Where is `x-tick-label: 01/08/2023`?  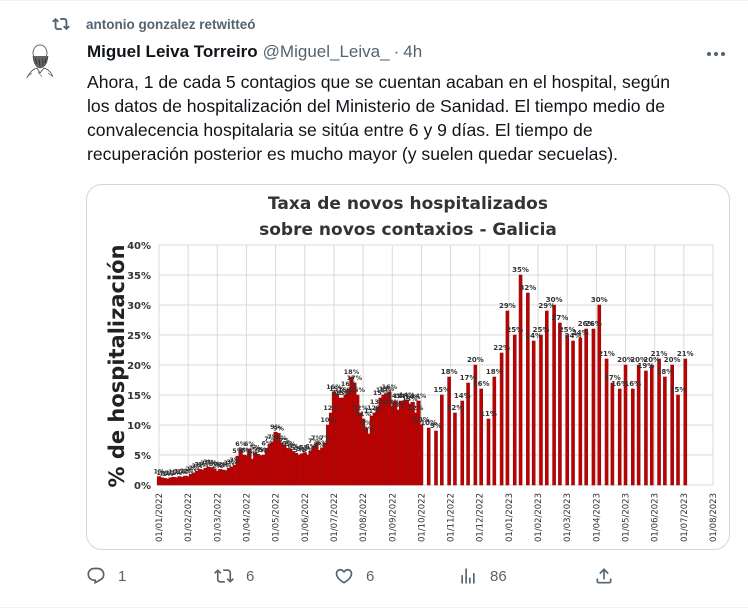
x-tick-label: 01/08/2023 is located at coordinates (714, 517).